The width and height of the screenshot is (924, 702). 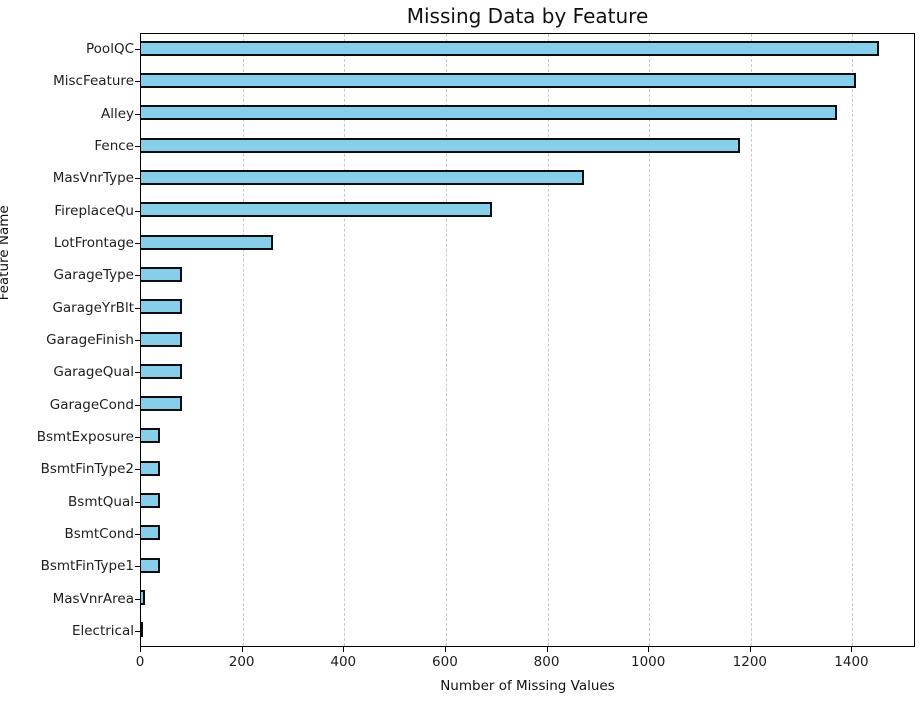 What do you see at coordinates (510, 48) in the screenshot?
I see `bar-PoolQC` at bounding box center [510, 48].